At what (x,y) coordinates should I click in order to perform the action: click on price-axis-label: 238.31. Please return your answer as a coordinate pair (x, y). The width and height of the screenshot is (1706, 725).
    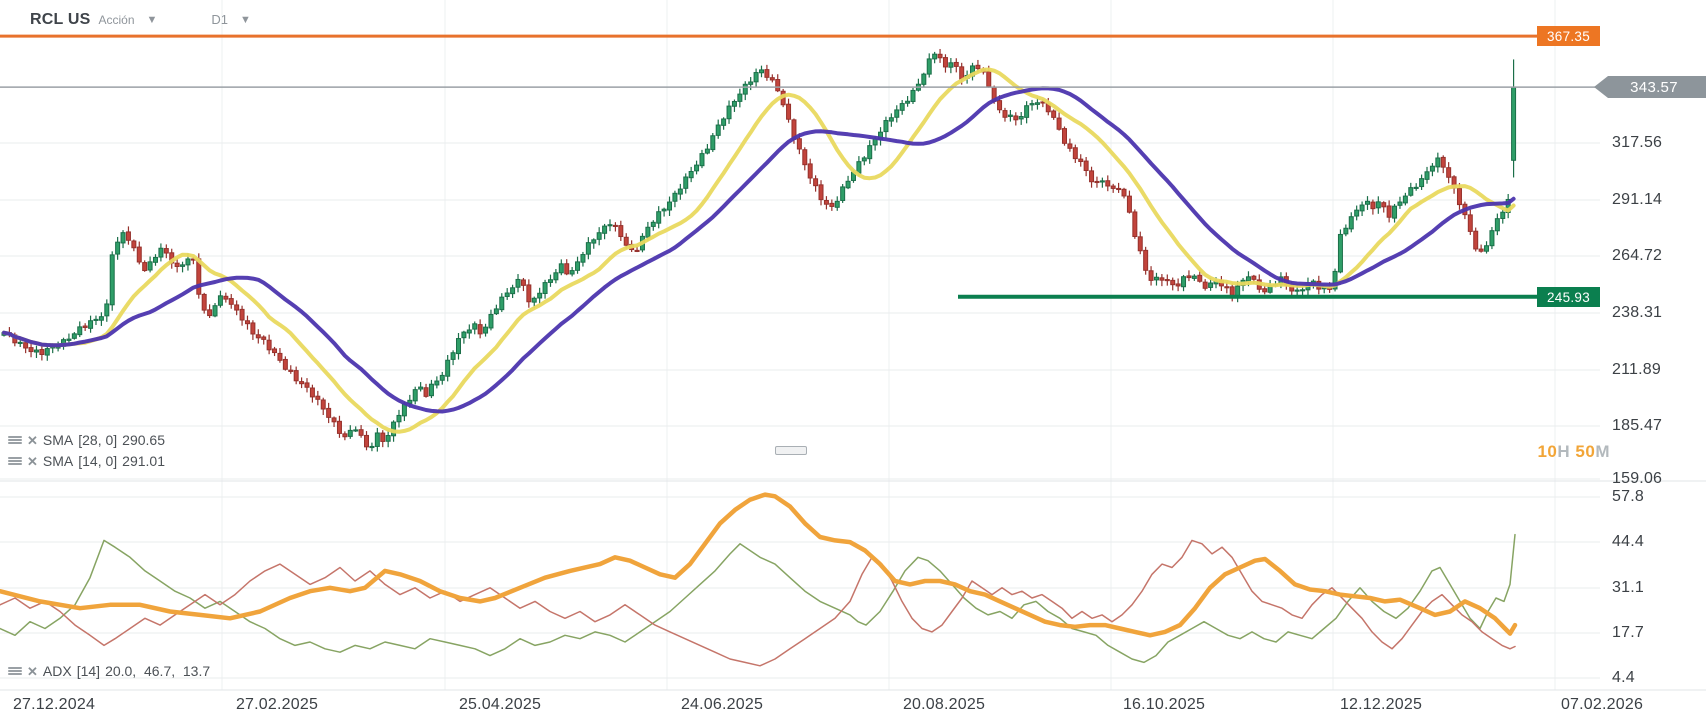
    Looking at the image, I should click on (1637, 312).